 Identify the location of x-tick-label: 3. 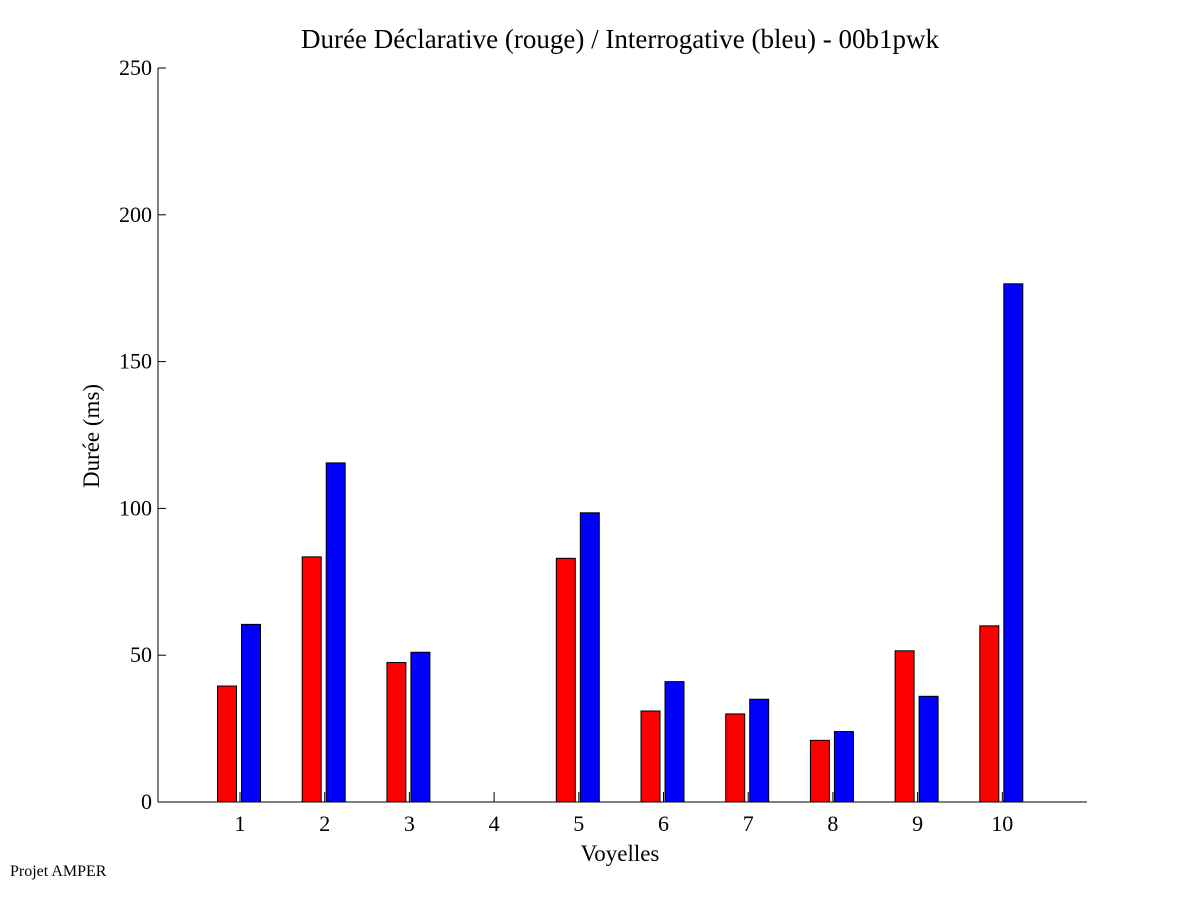
(409, 823).